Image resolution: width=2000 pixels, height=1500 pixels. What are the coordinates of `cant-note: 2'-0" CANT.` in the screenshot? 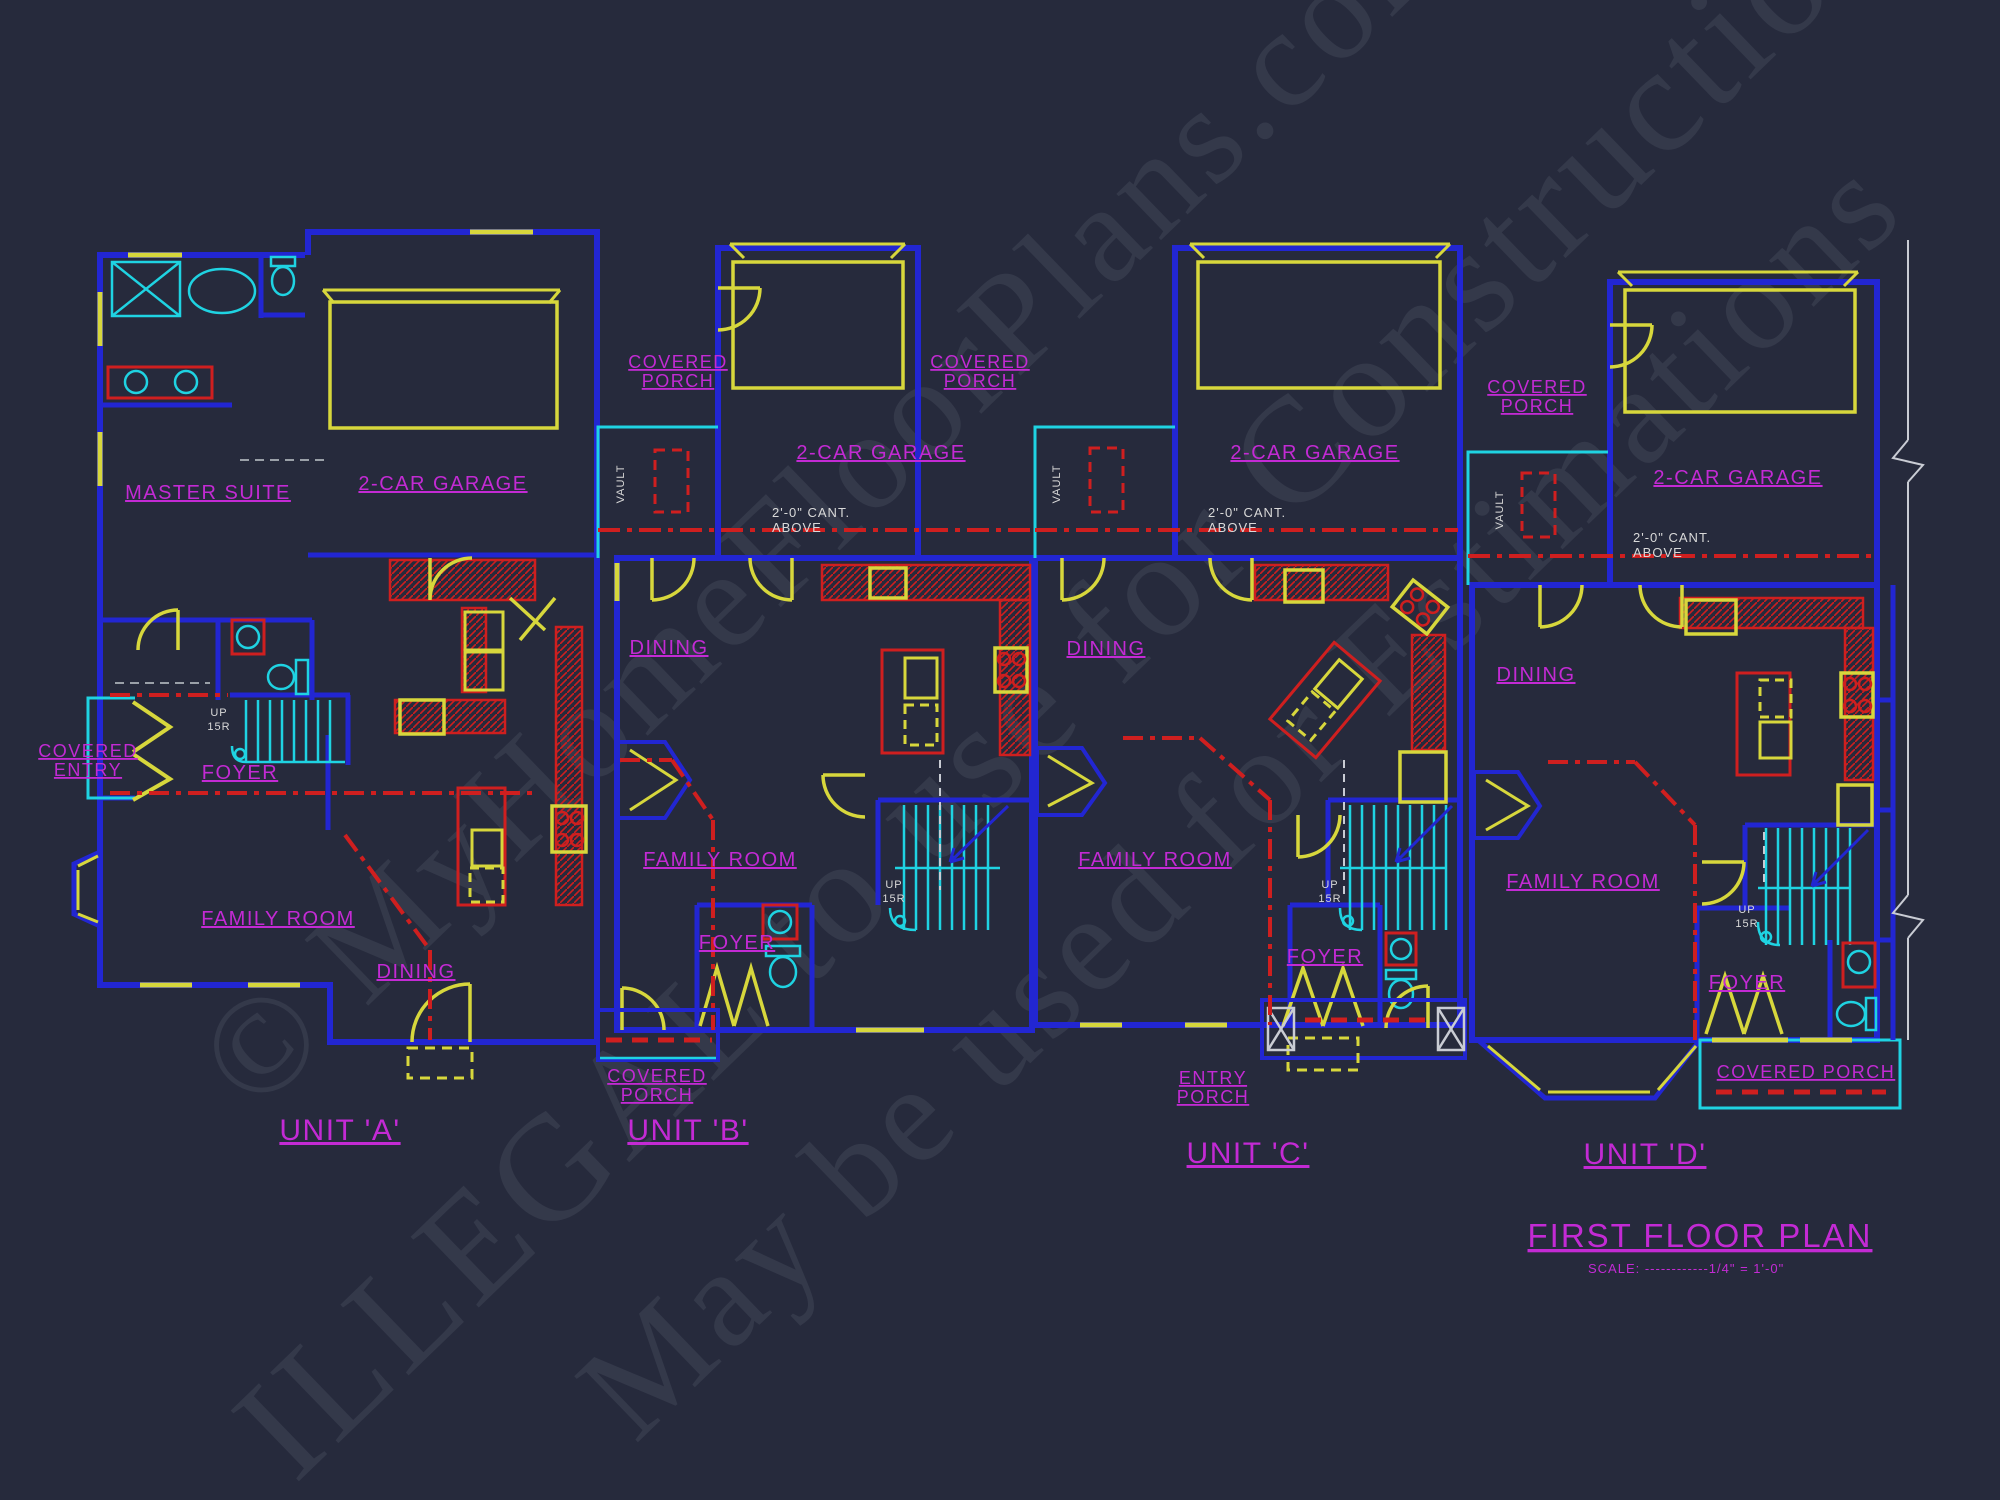 It's located at (1672, 537).